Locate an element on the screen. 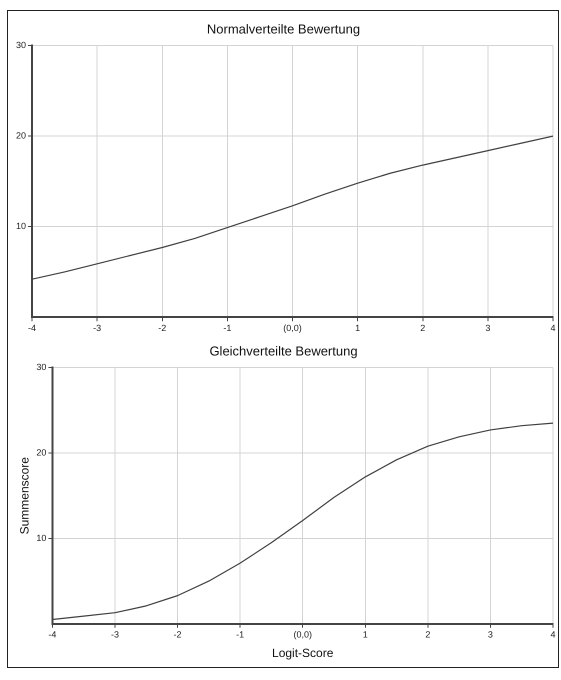  chart-title: Gleichverteilte Bewertung is located at coordinates (283, 350).